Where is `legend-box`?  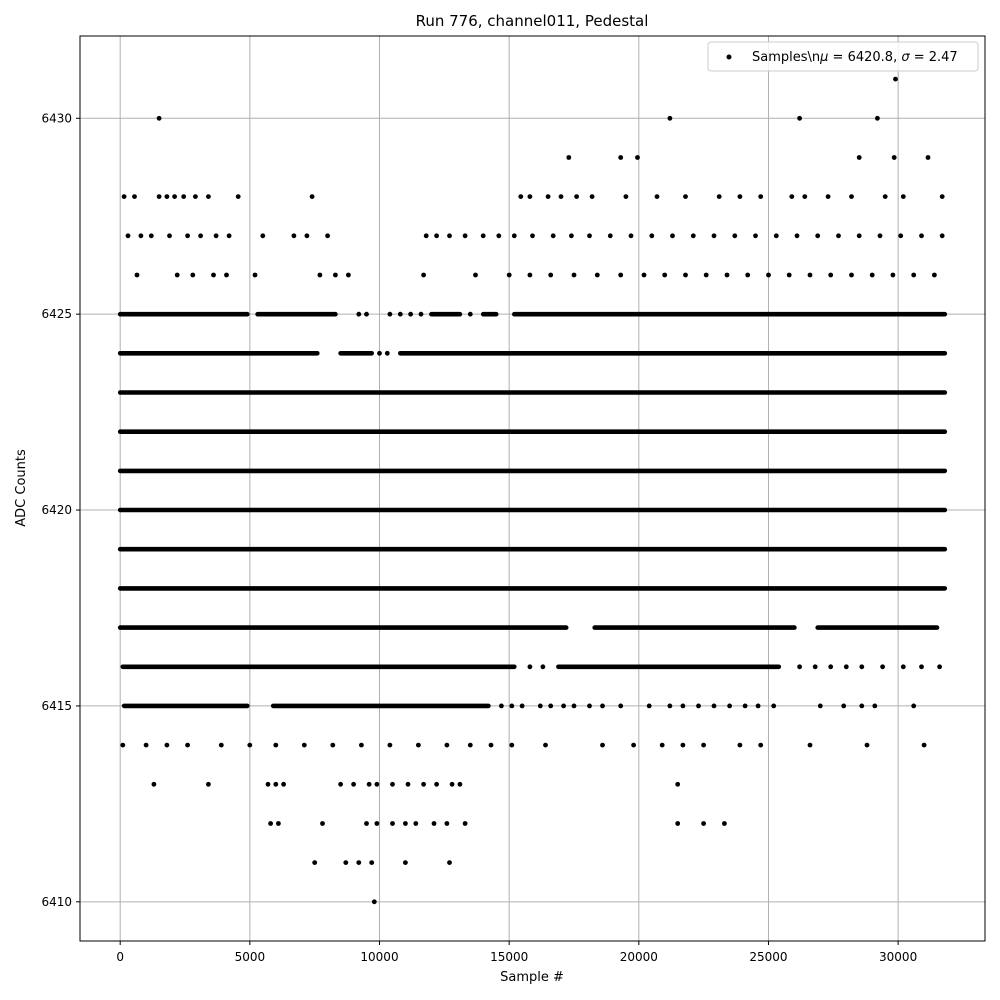
legend-box is located at coordinates (843, 56).